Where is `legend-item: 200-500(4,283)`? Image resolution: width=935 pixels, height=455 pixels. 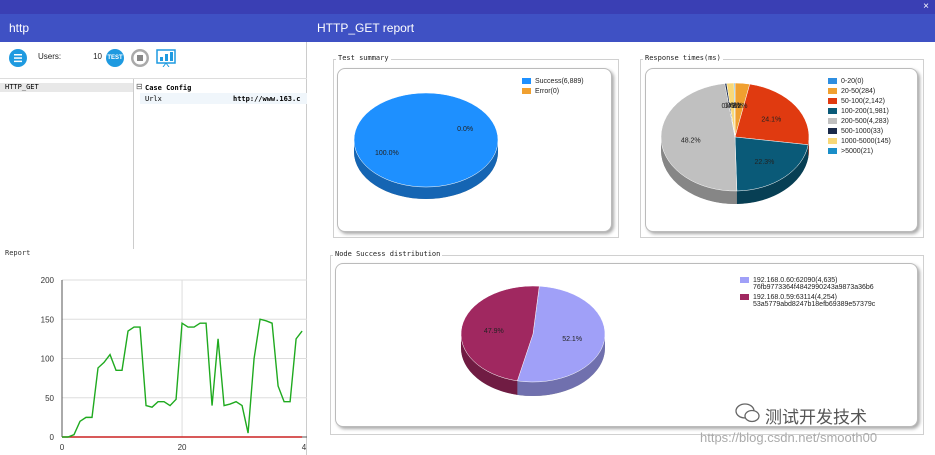 legend-item: 200-500(4,283) is located at coordinates (858, 121).